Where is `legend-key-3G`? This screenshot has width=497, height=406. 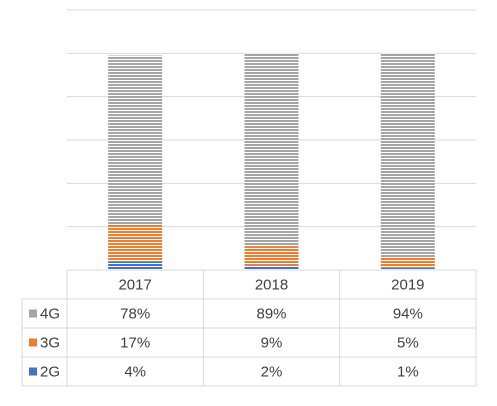 legend-key-3G is located at coordinates (33, 342).